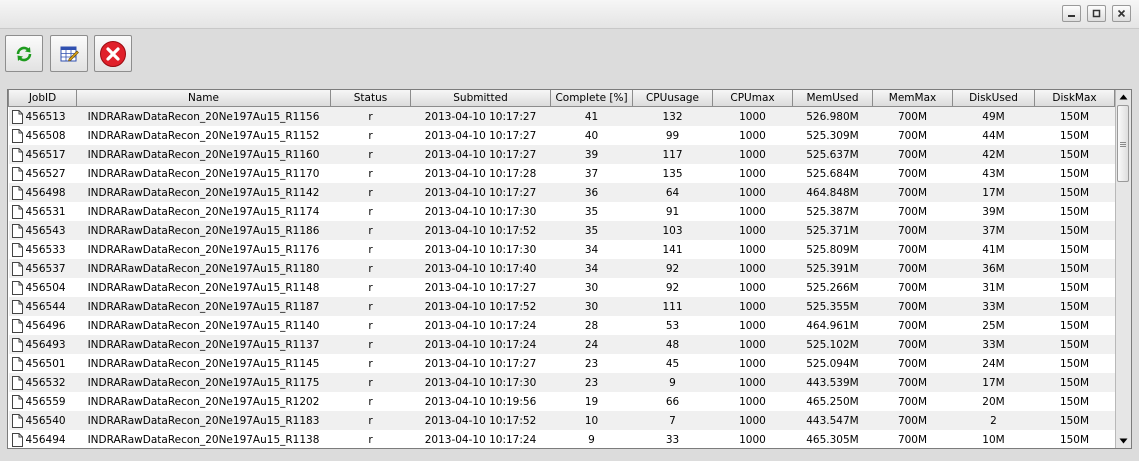 Image resolution: width=1139 pixels, height=461 pixels. What do you see at coordinates (591, 135) in the screenshot?
I see `cell-complete: 40` at bounding box center [591, 135].